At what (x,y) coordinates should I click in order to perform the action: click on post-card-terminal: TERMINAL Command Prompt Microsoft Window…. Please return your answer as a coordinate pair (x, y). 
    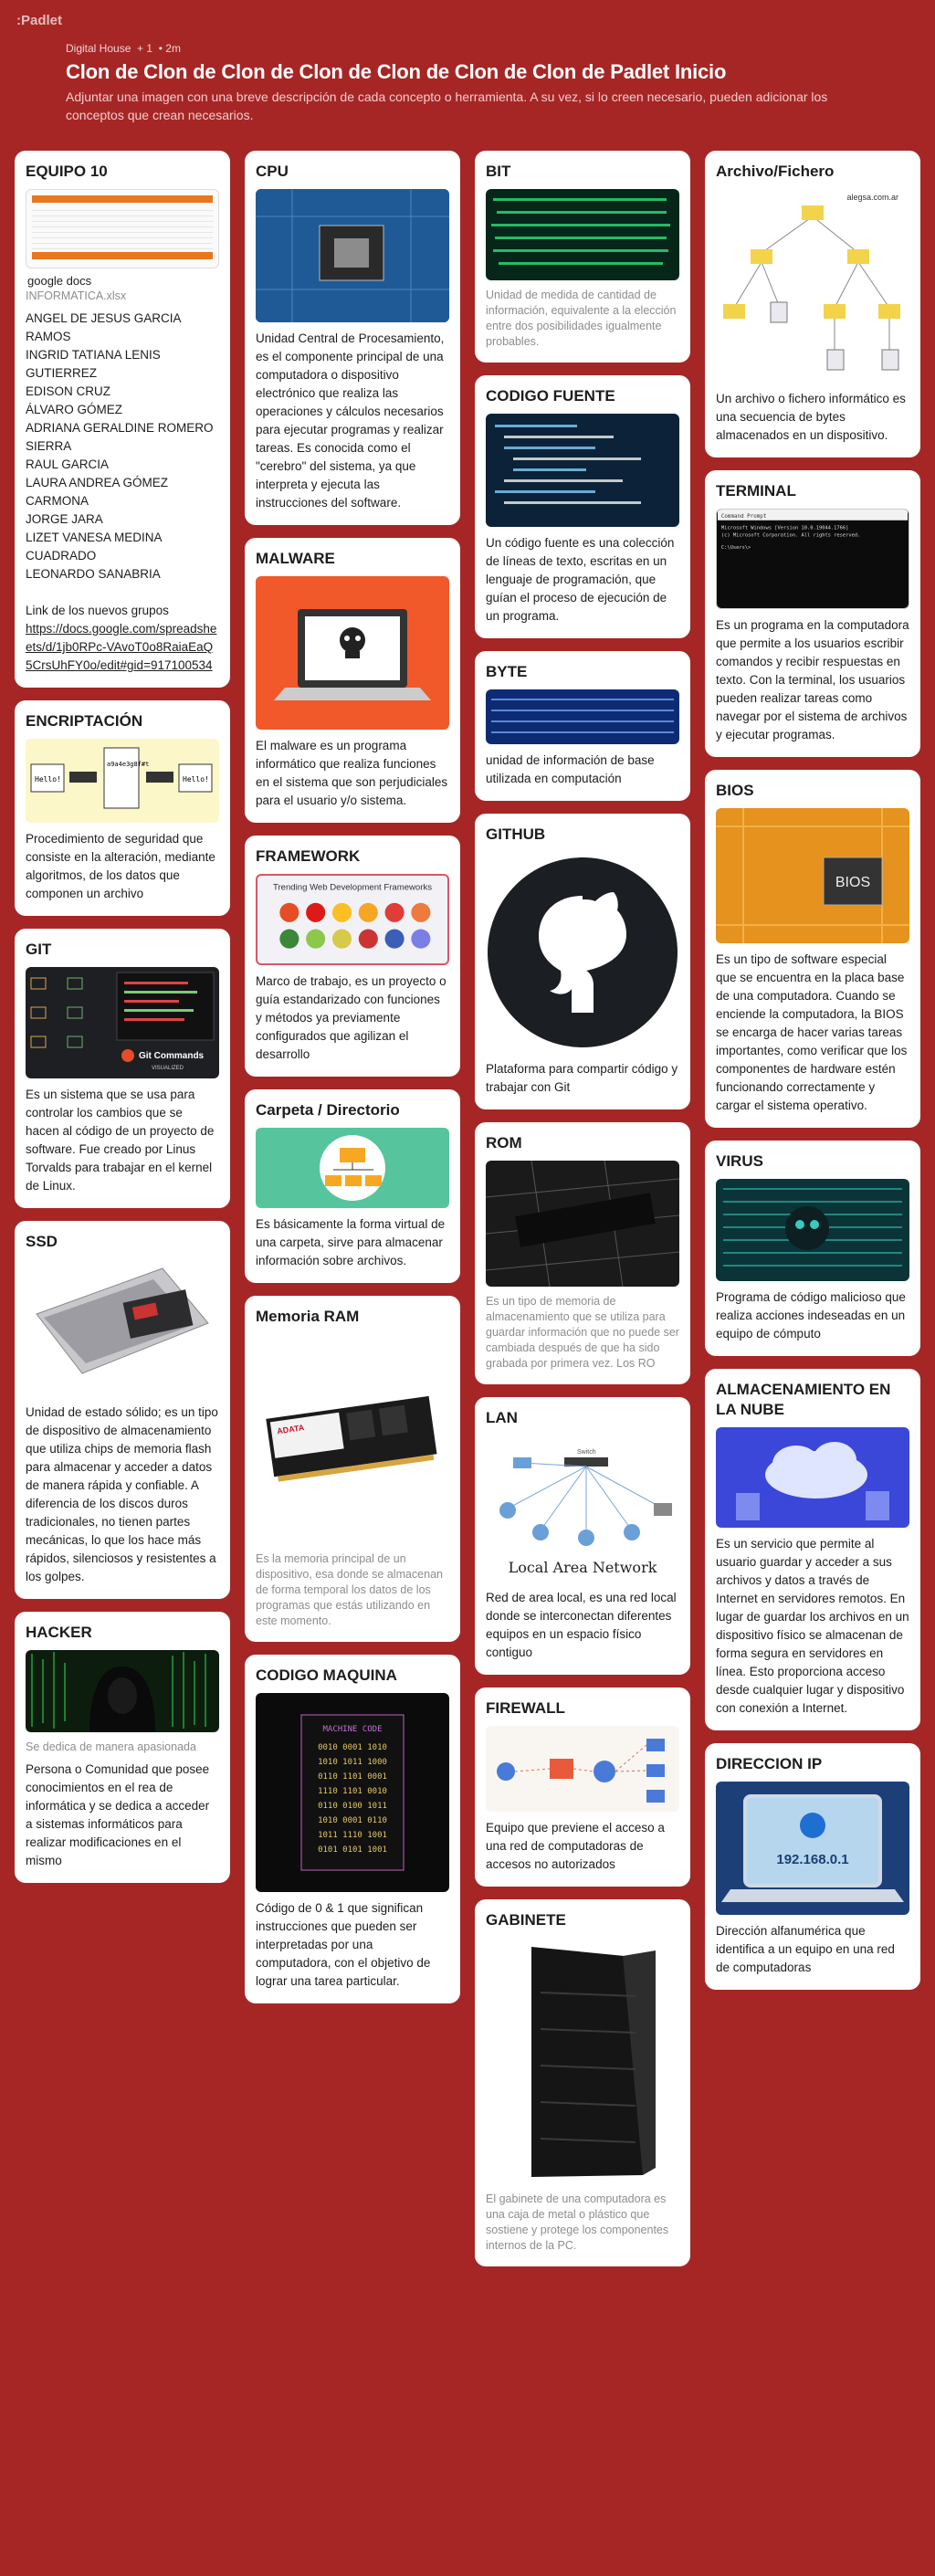
    Looking at the image, I should click on (812, 613).